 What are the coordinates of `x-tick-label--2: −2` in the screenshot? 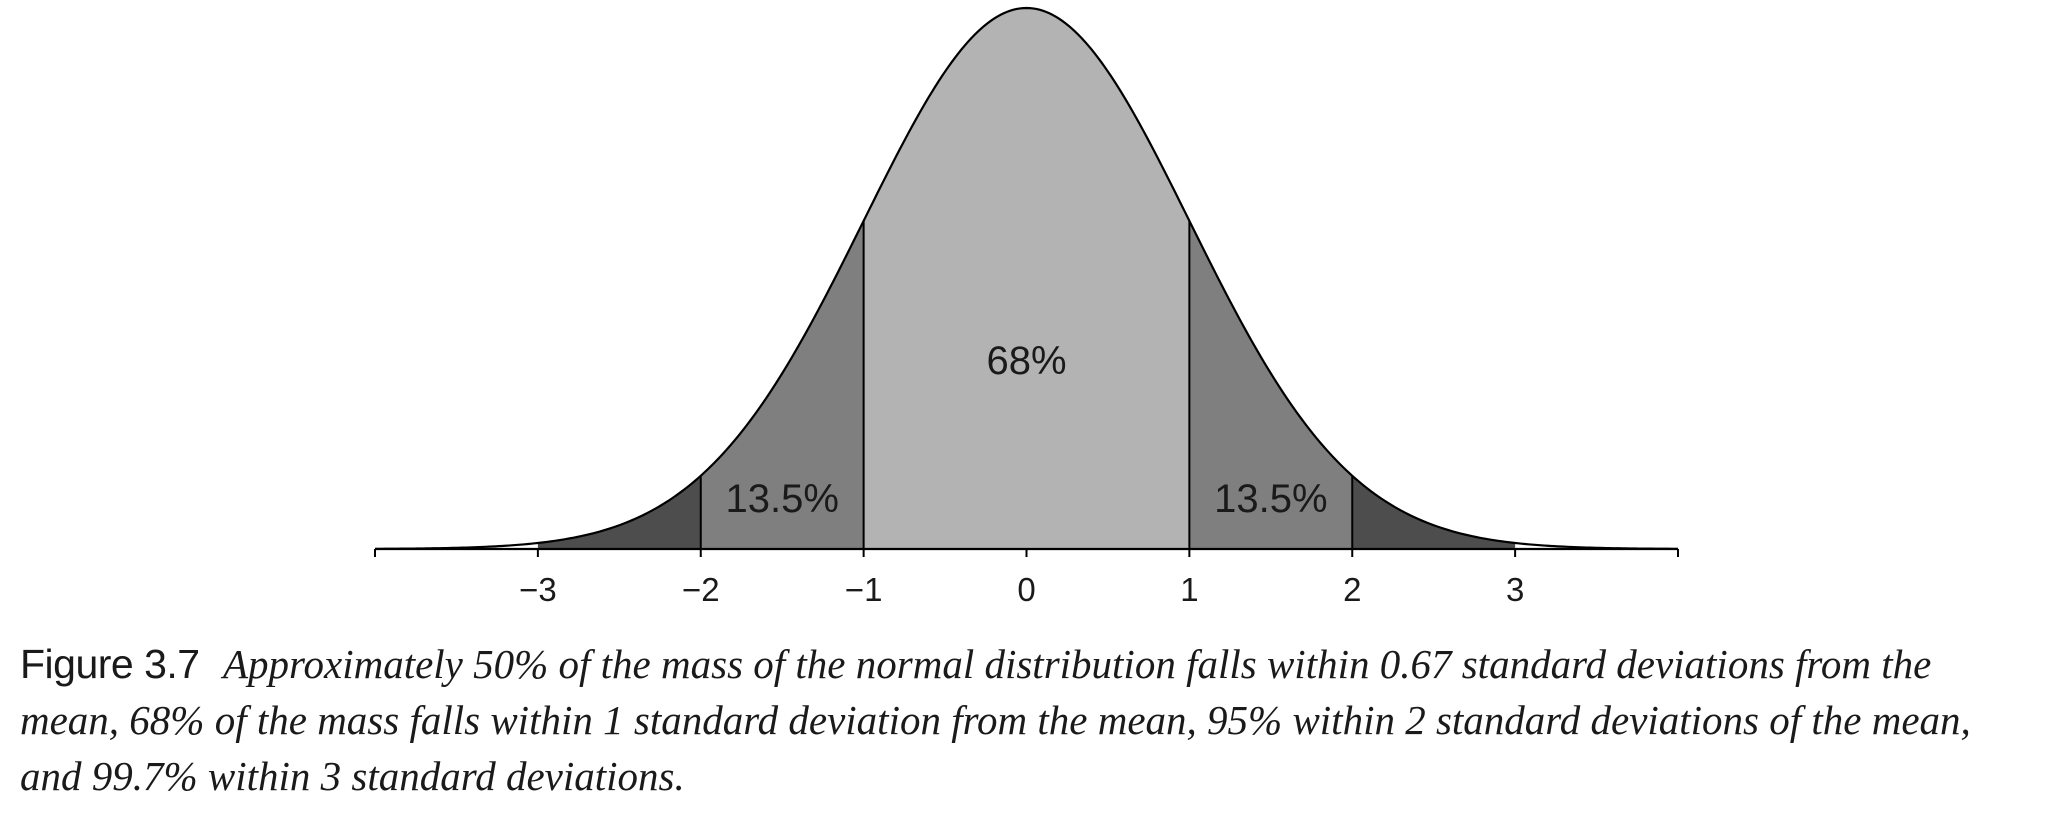 It's located at (701, 589).